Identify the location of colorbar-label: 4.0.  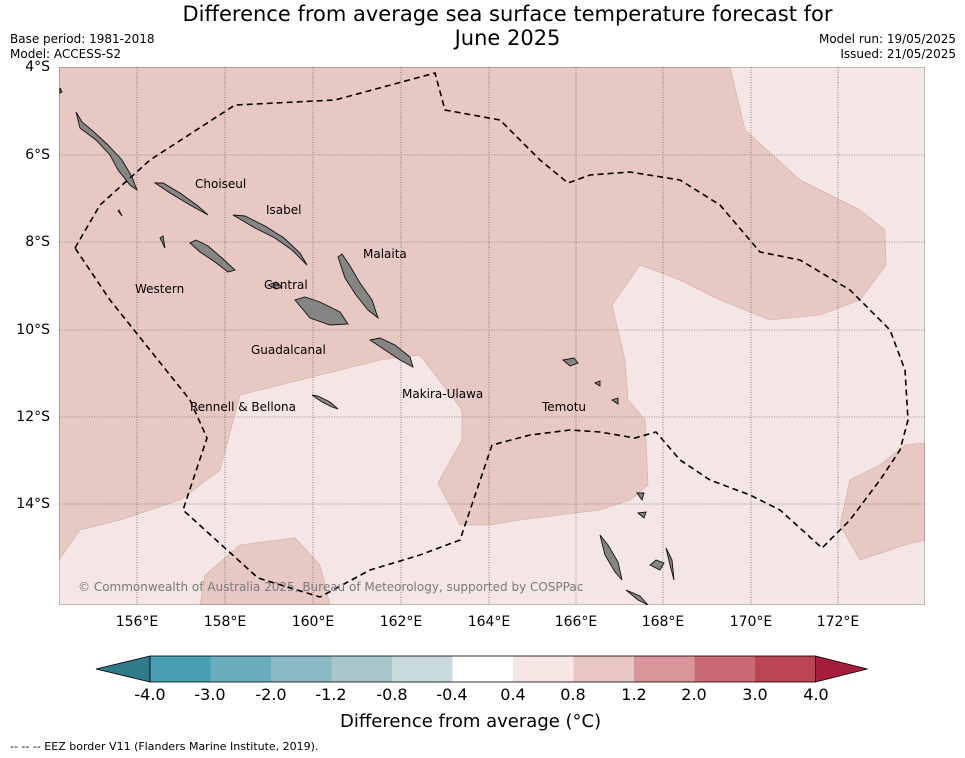
(816, 694).